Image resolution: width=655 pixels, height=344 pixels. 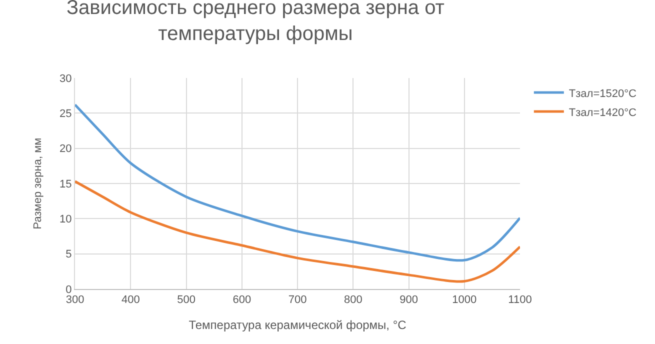 I want to click on x-tick-label: 600, so click(x=242, y=300).